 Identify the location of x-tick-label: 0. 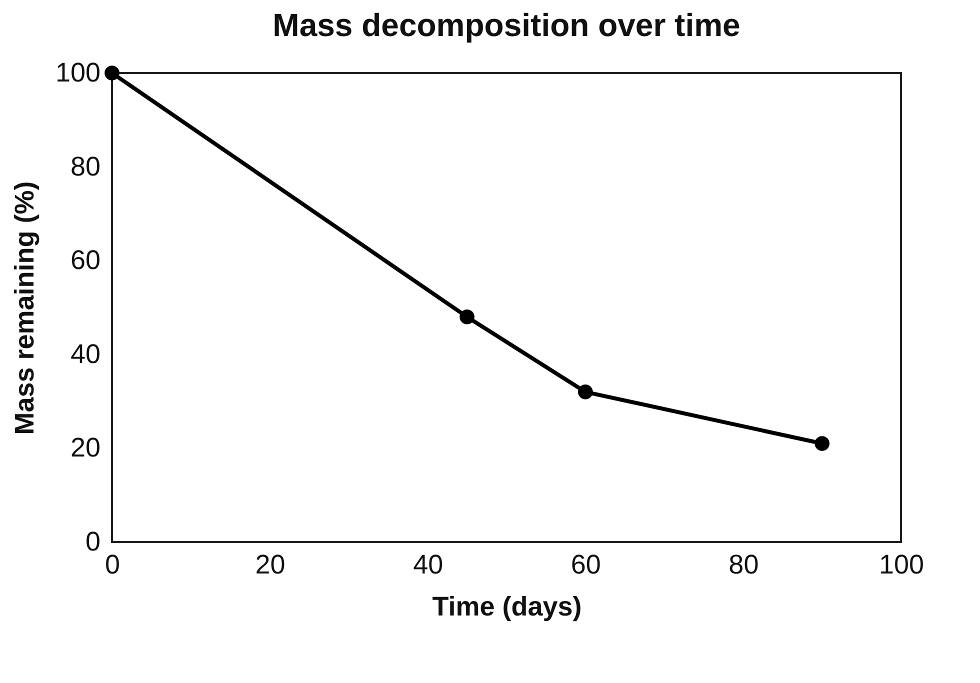
(112, 565).